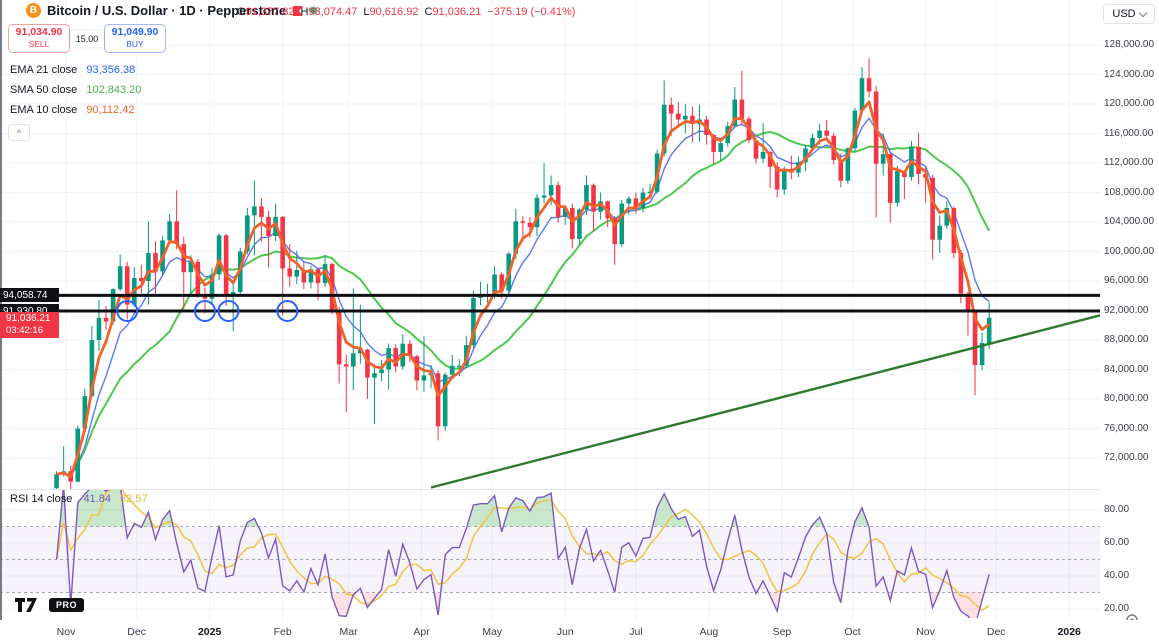 The height and width of the screenshot is (642, 1159). I want to click on indicator-row-ema21: EMA 21 close 93,356.38, so click(72, 70).